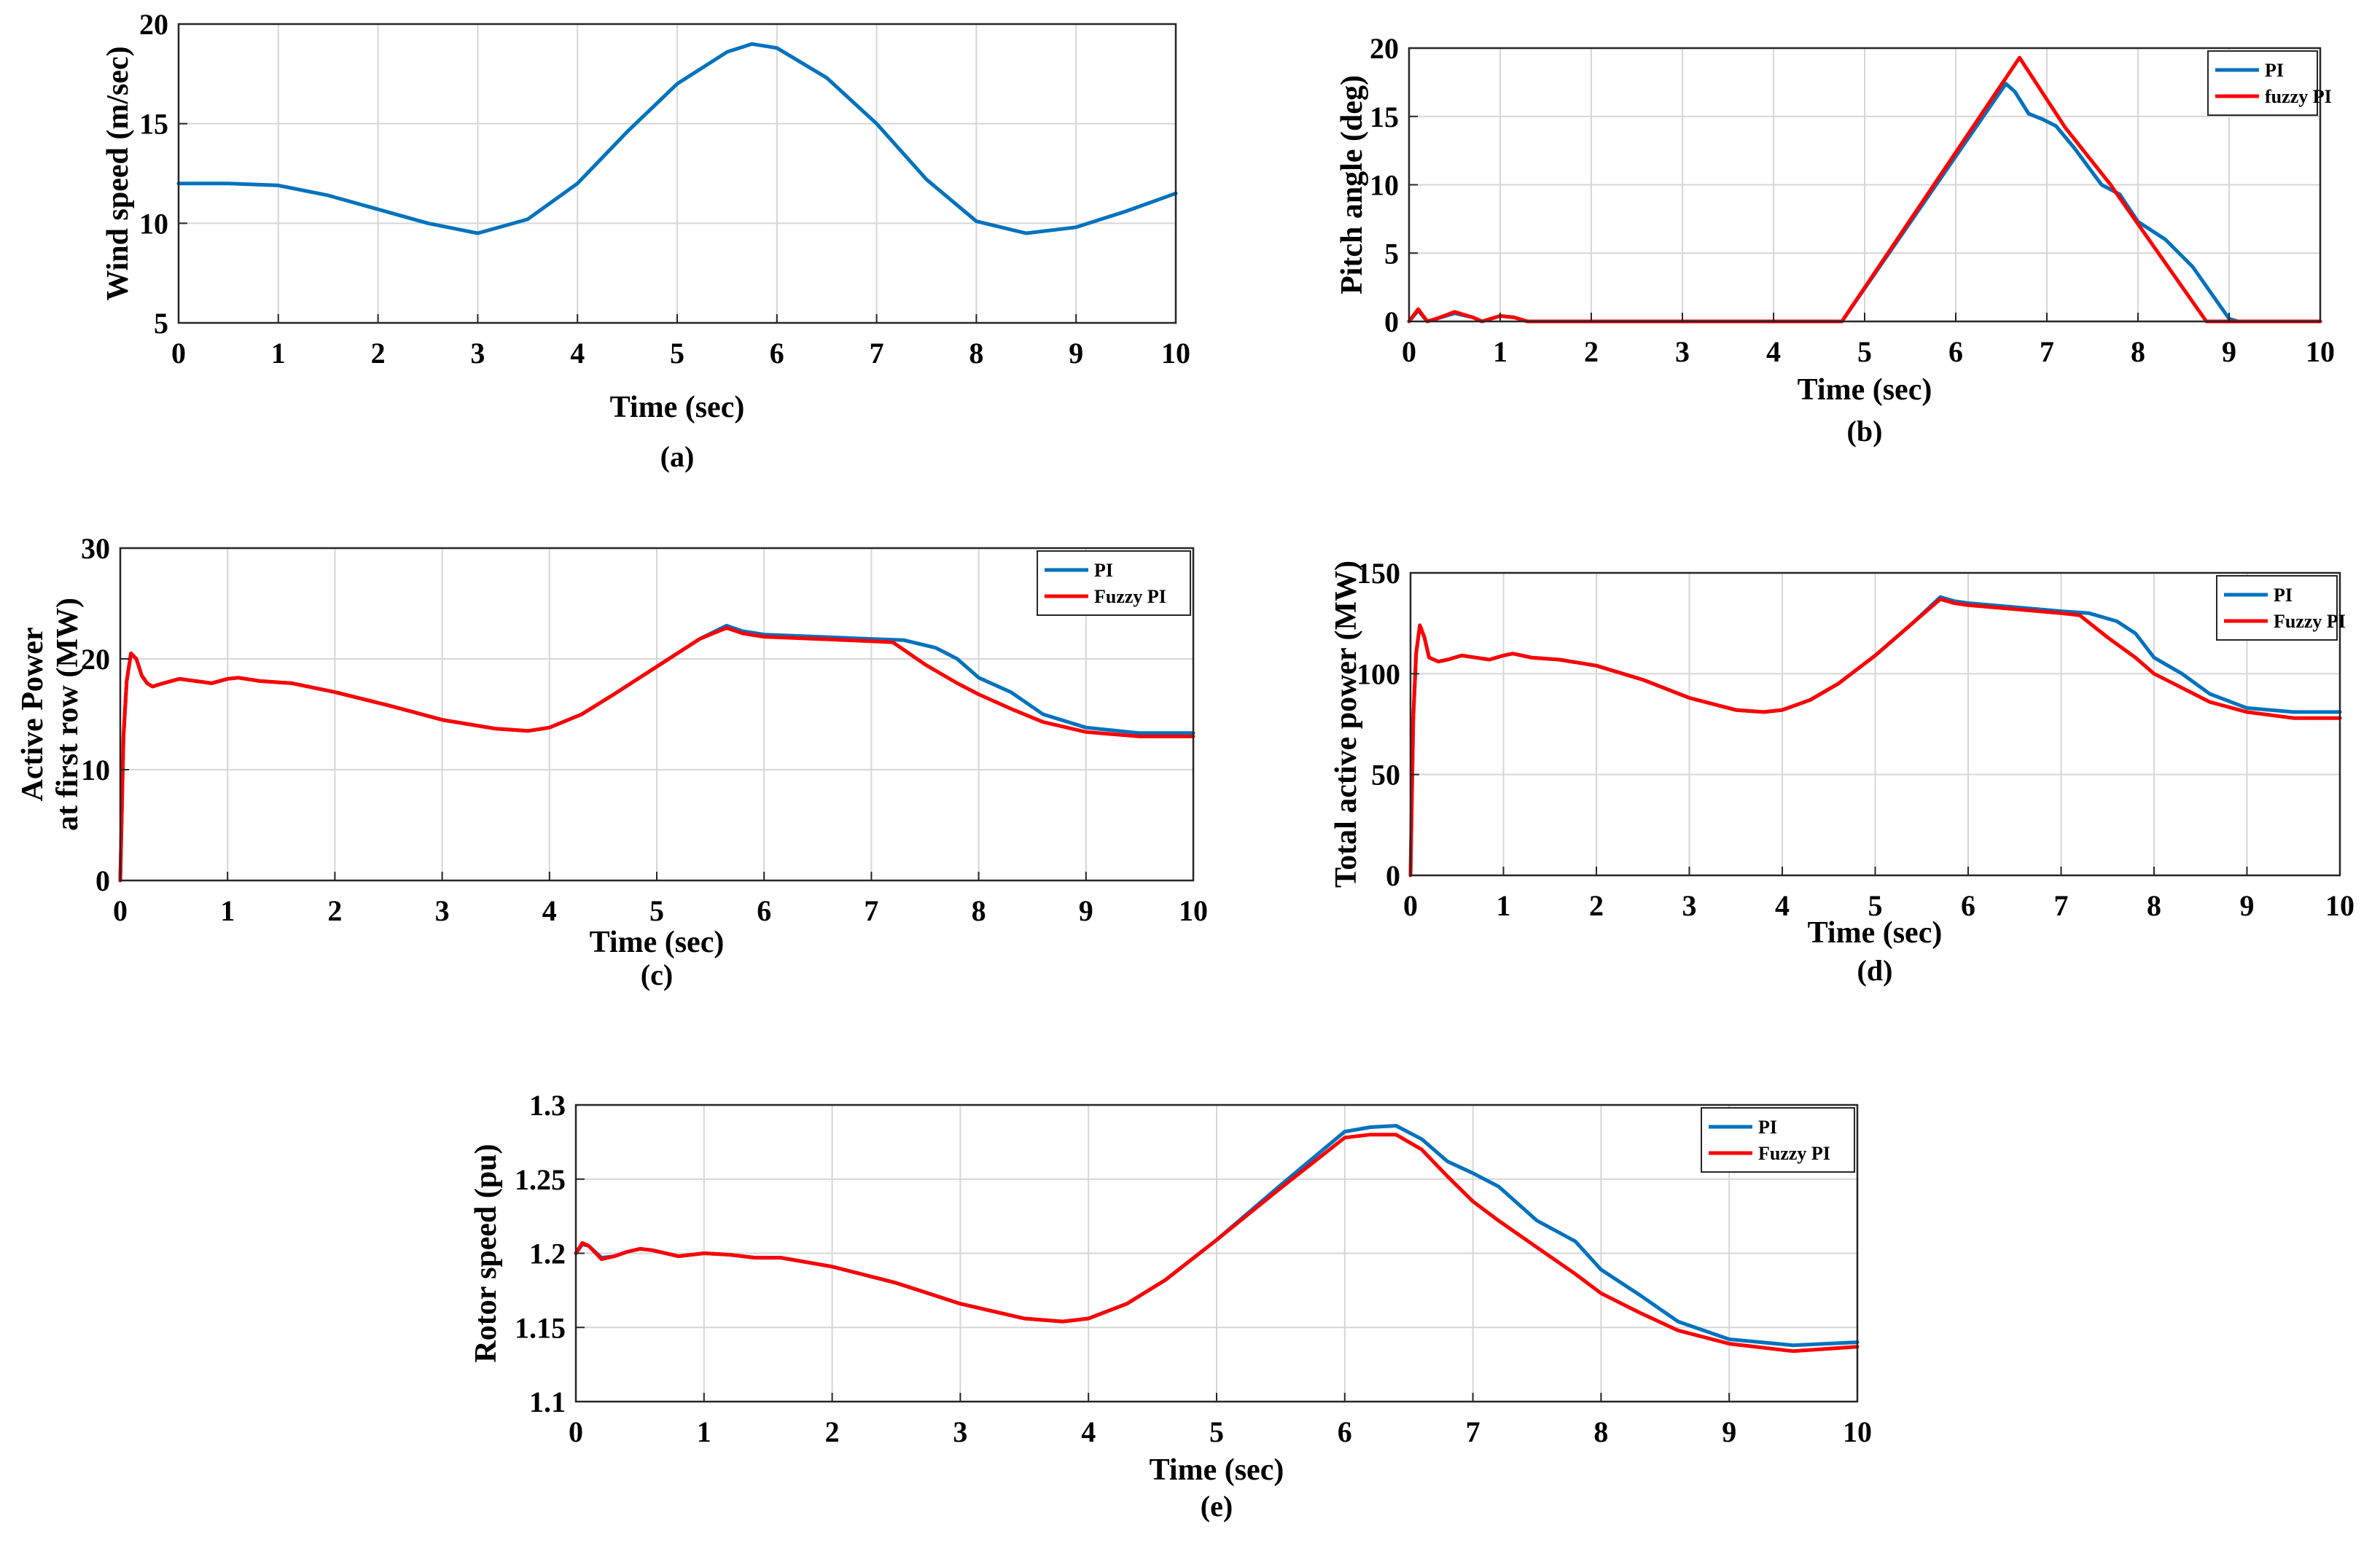 The width and height of the screenshot is (2380, 1543). Describe the element at coordinates (1865, 431) in the screenshot. I see `figure-caption: (b)` at that location.